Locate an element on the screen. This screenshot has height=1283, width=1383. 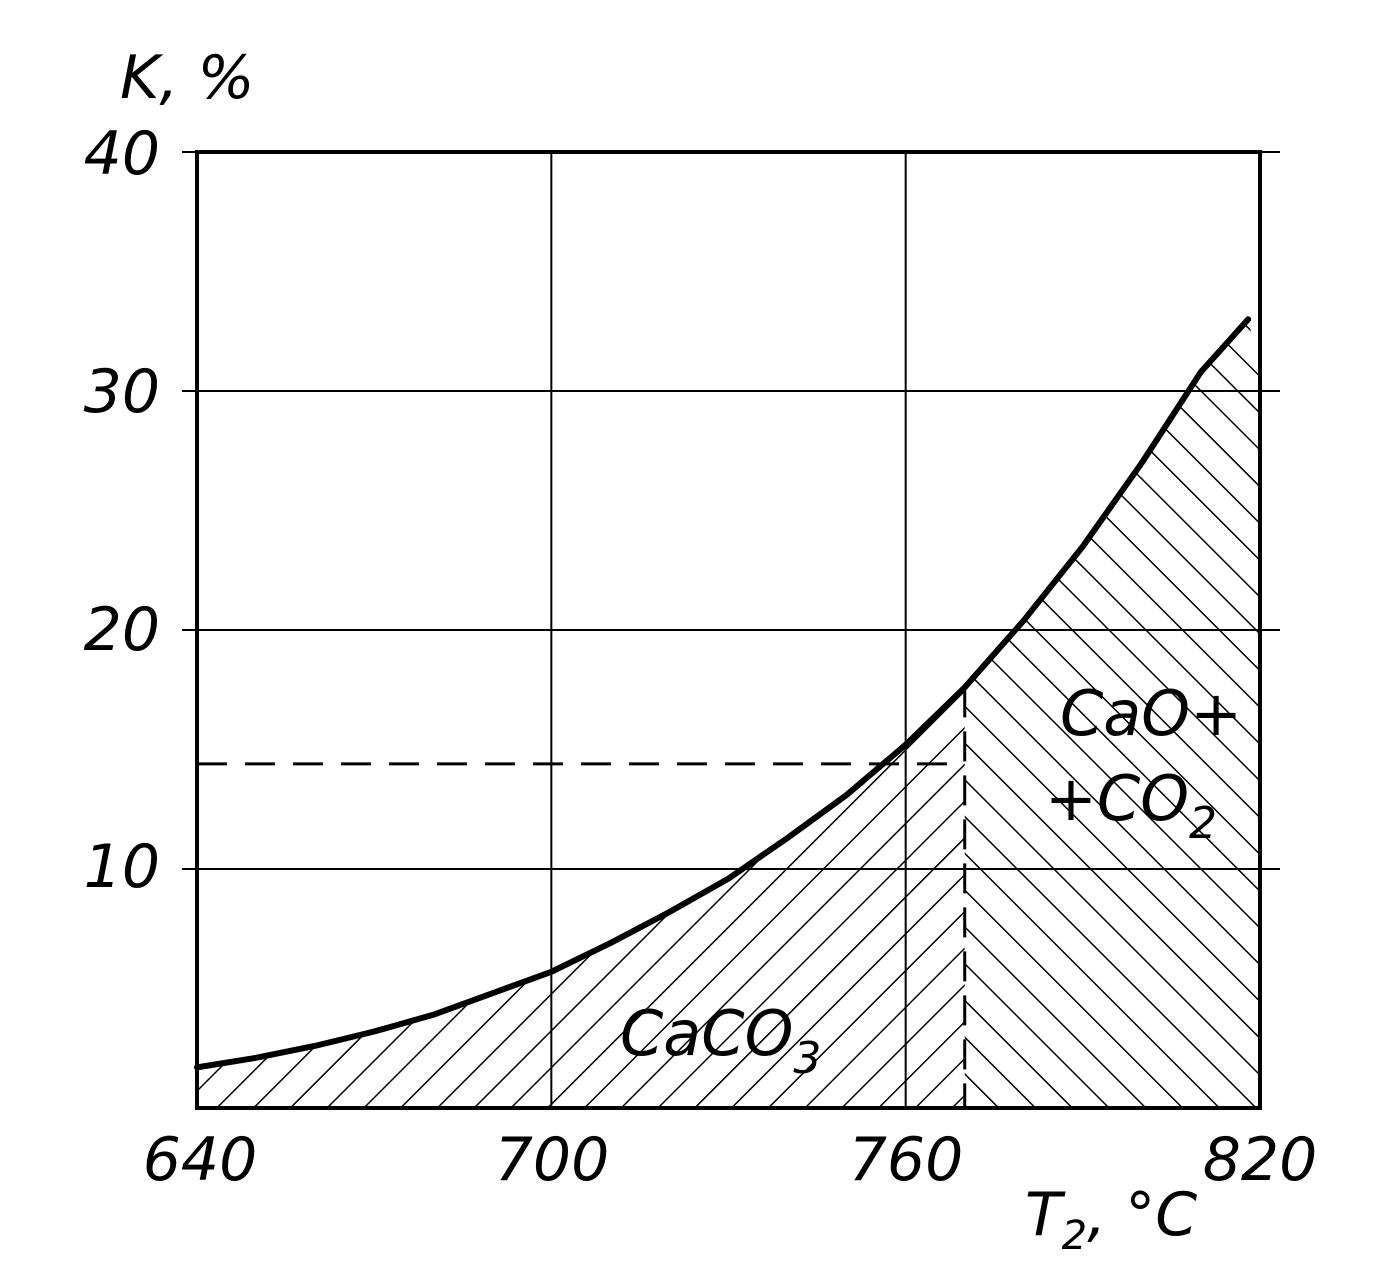
x-tick-label: 820 is located at coordinates (1260, 1160).